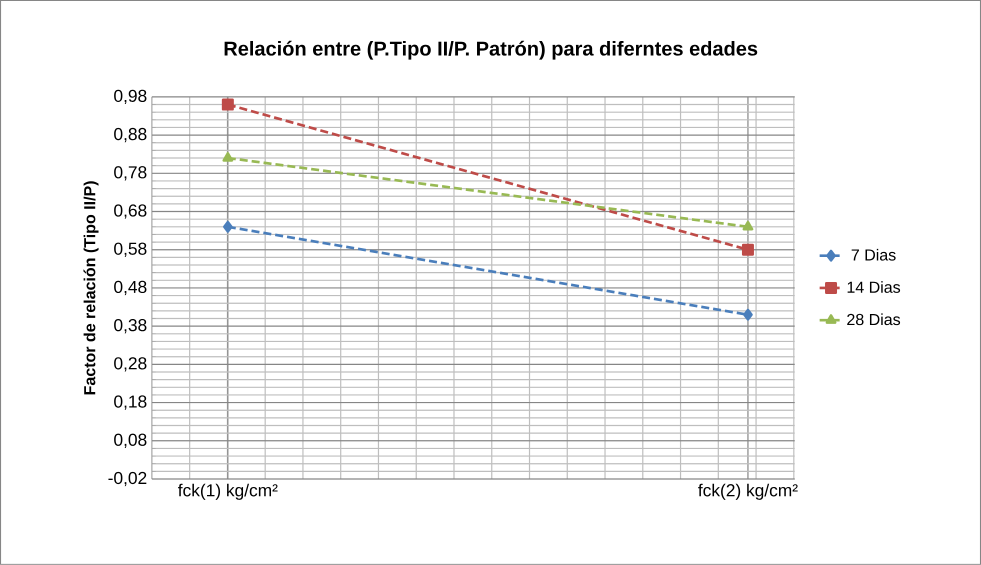  Describe the element at coordinates (874, 287) in the screenshot. I see `legend-label: 14 Dias` at that location.